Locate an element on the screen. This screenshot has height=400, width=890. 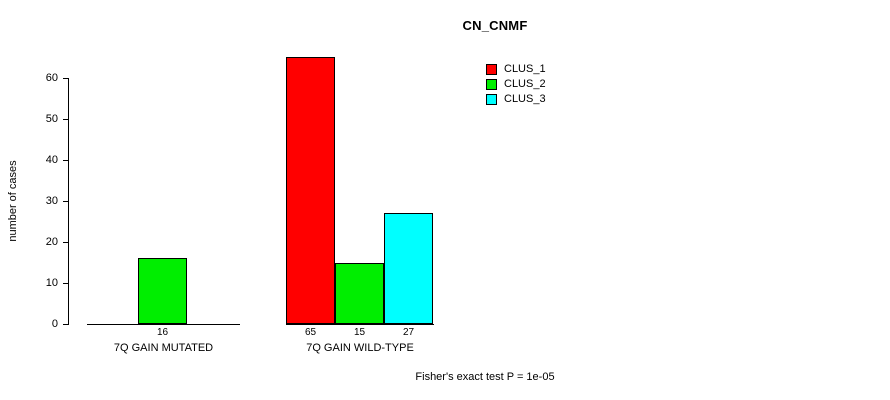
y-axis-tick-label: 40 is located at coordinates (51, 160).